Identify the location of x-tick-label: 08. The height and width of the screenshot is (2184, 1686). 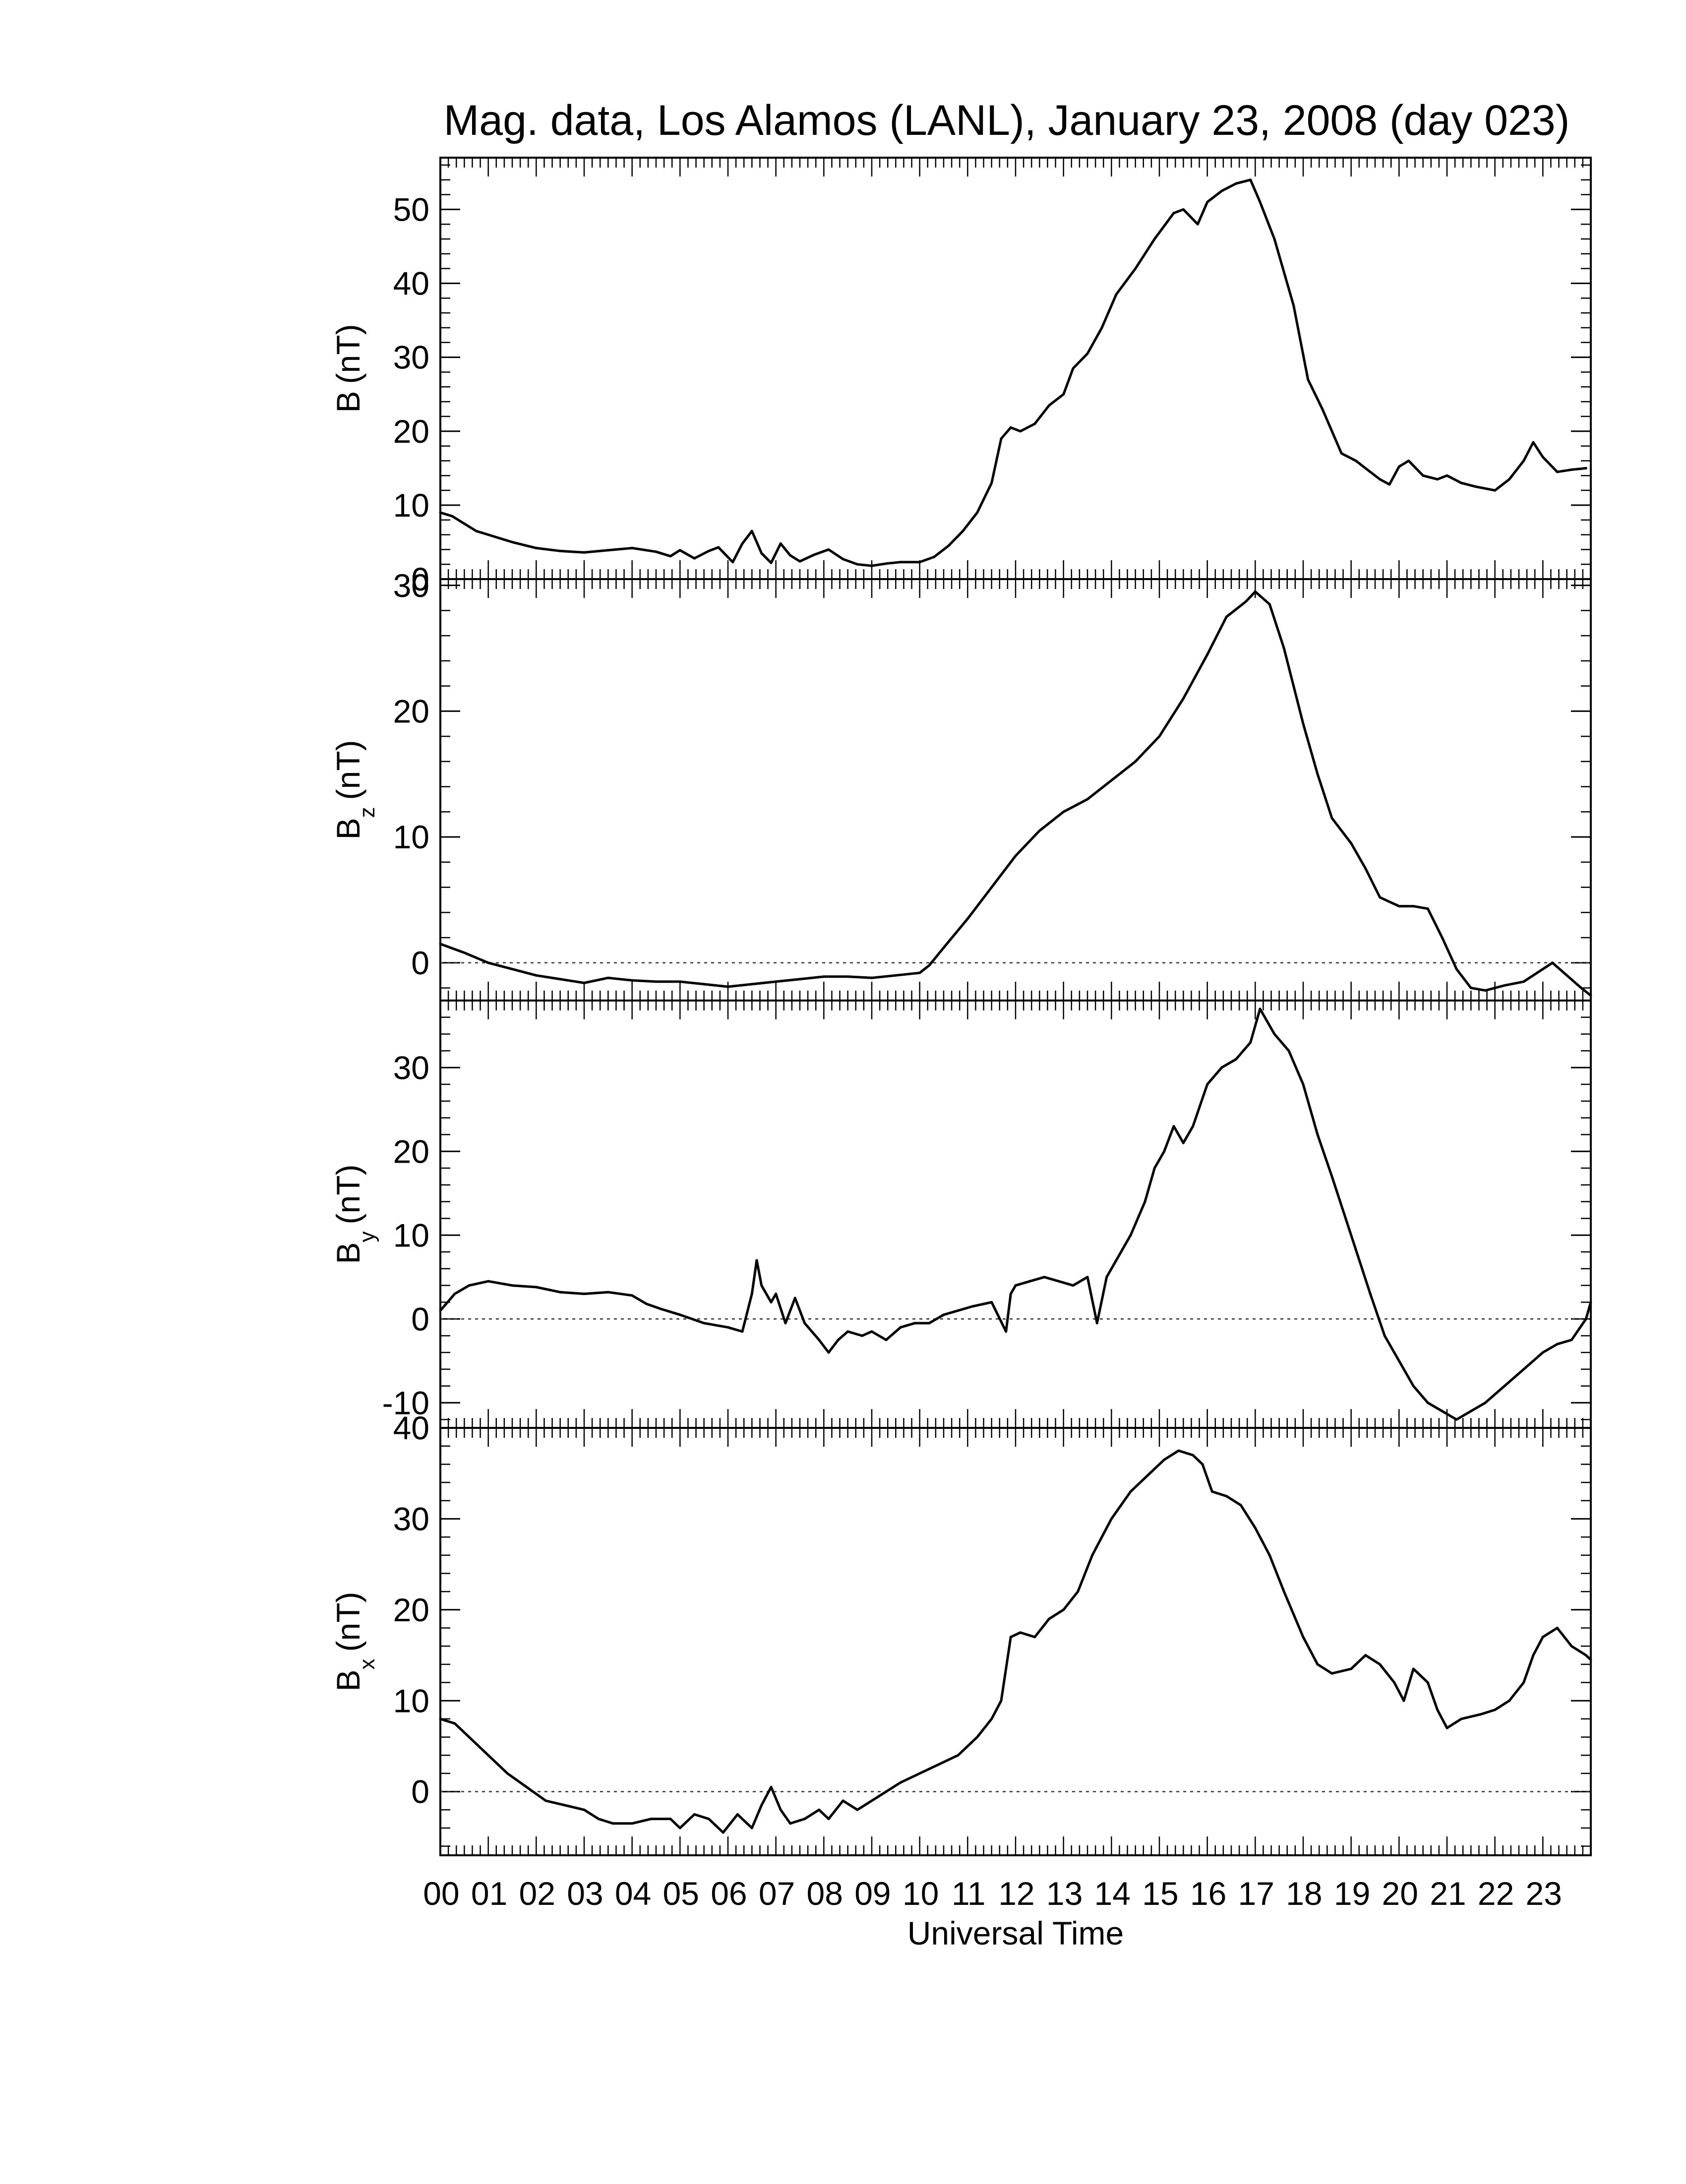
(825, 1893).